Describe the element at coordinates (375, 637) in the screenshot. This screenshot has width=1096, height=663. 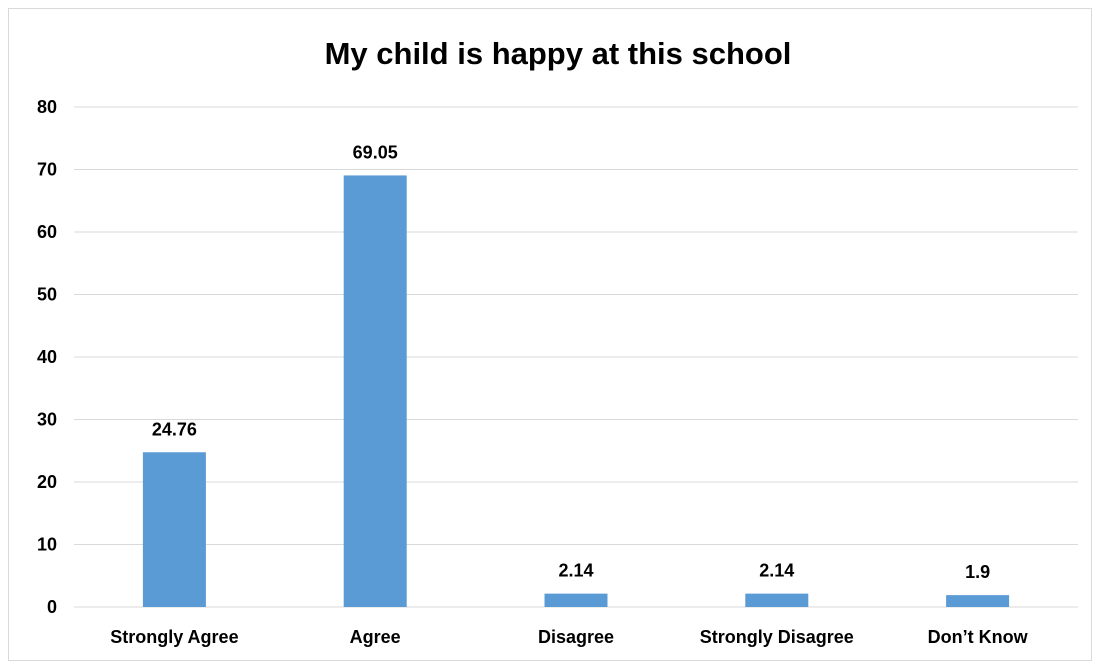
I see `x-category-label: Agree` at that location.